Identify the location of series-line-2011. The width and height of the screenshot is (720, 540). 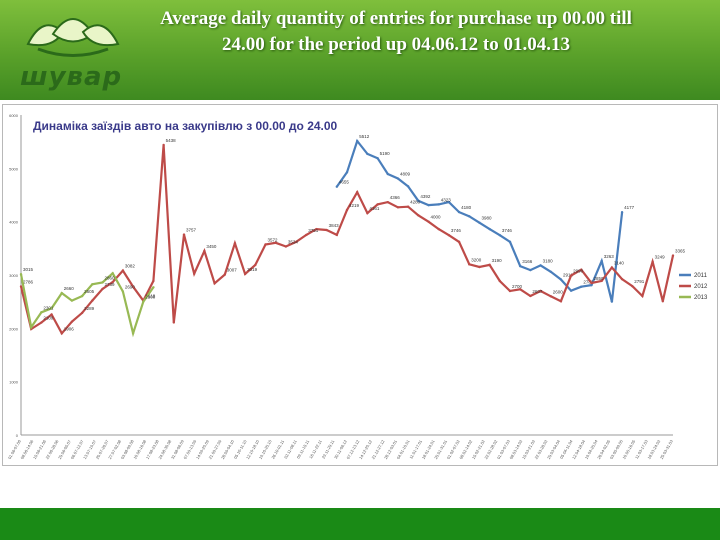
(479, 220).